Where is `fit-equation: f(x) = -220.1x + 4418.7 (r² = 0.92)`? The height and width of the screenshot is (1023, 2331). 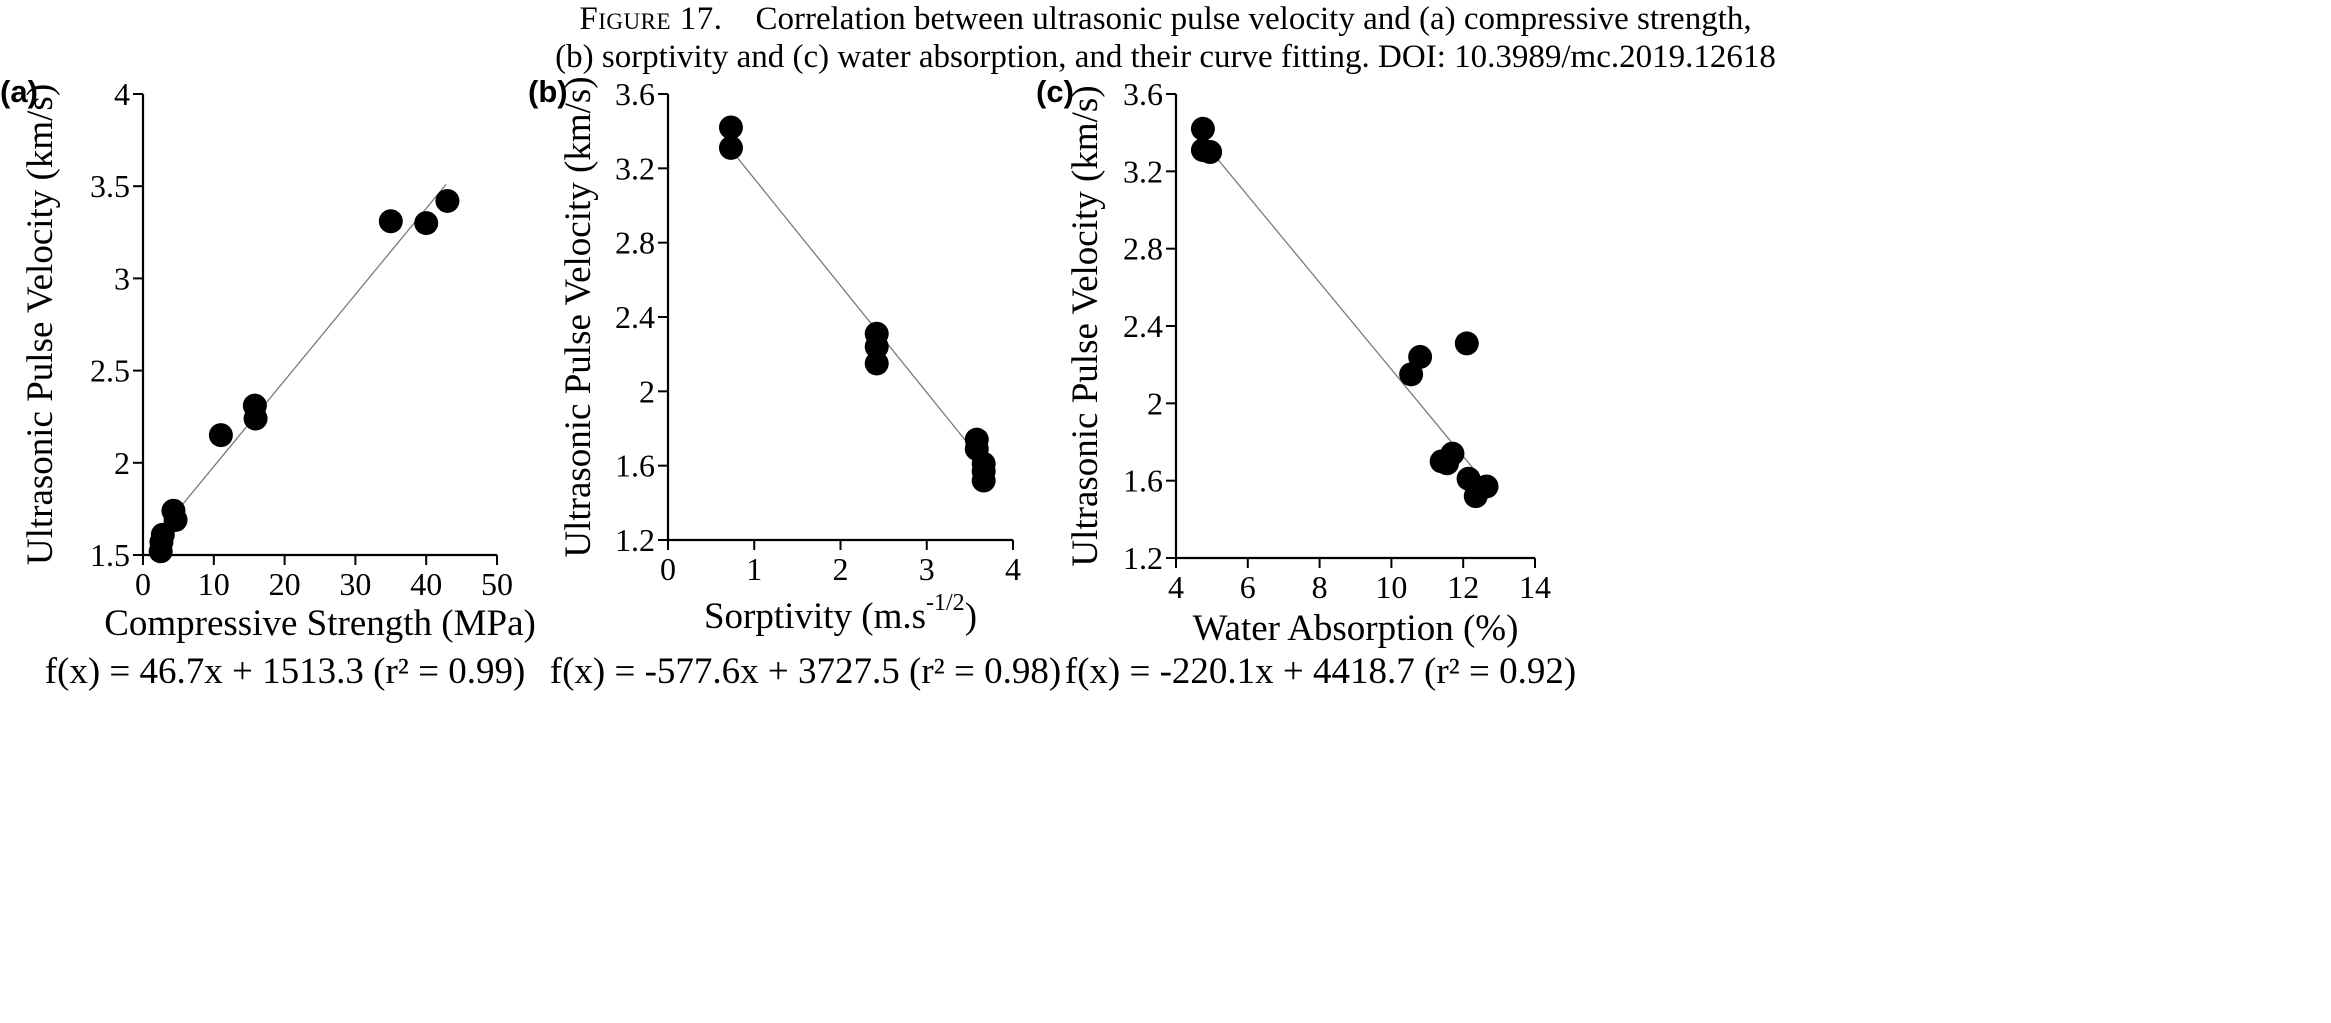 fit-equation: f(x) = -220.1x + 4418.7 (r² = 0.92) is located at coordinates (1320, 671).